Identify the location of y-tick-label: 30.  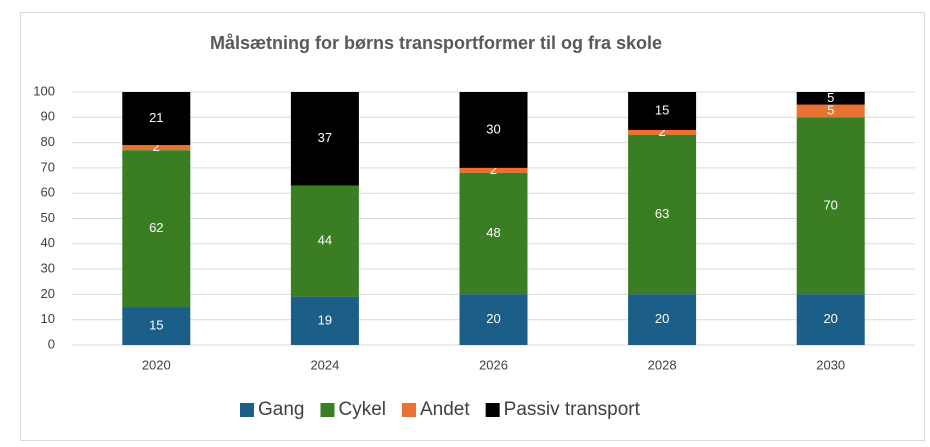
(48, 268).